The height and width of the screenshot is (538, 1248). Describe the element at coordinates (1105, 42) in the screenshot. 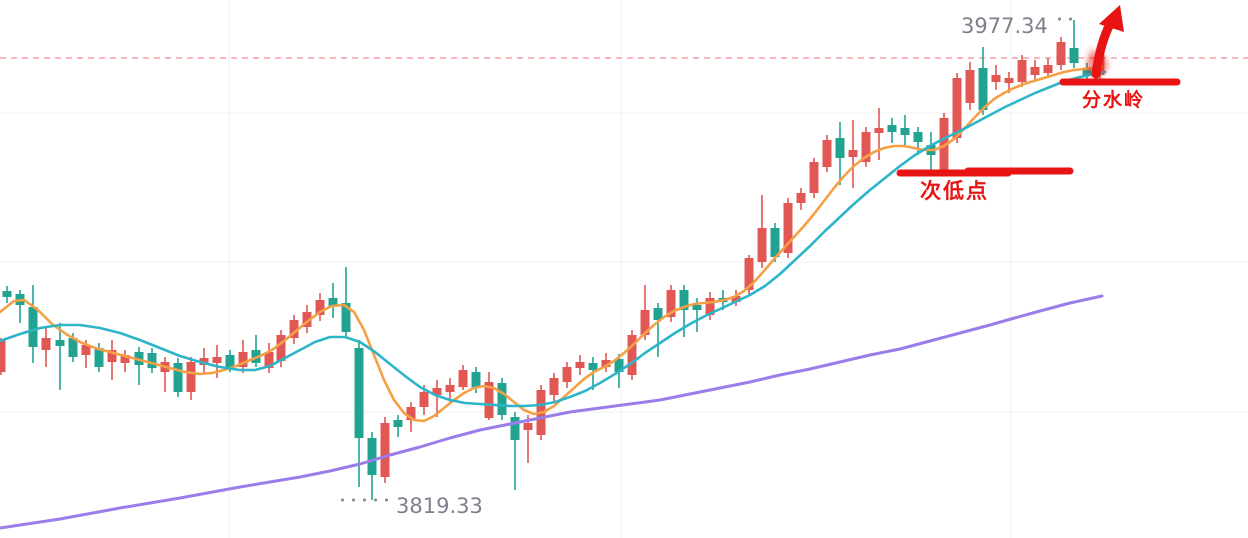

I see `up-arrow` at that location.